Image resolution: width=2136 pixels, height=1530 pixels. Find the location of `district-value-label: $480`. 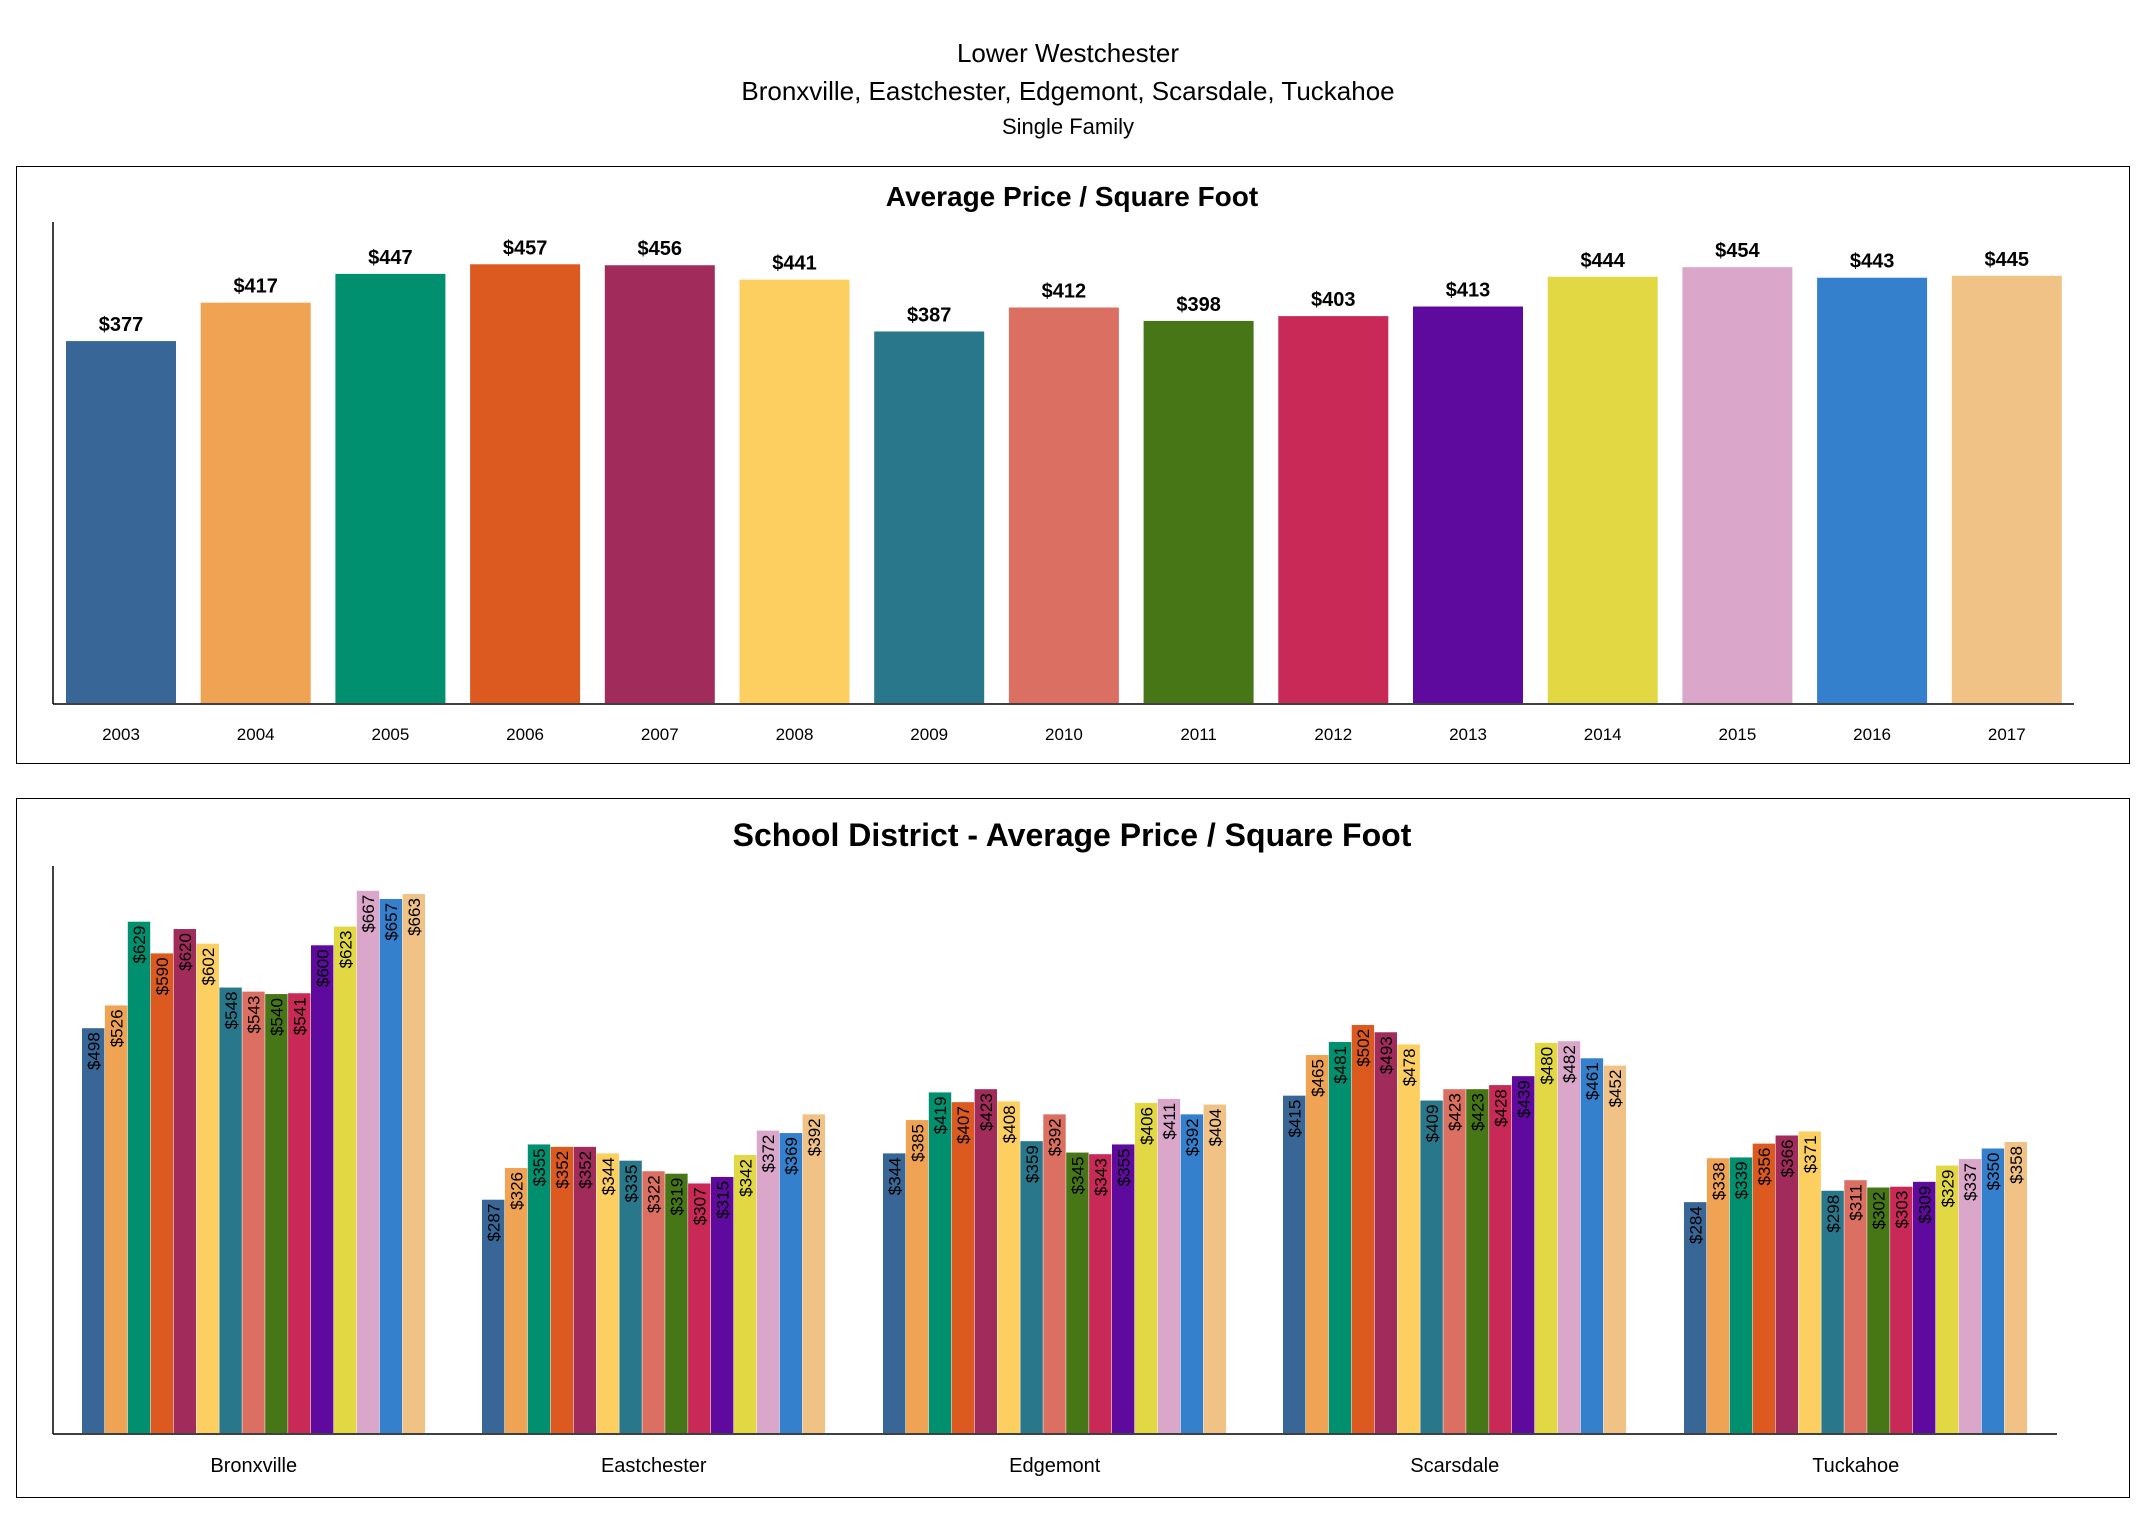

district-value-label: $480 is located at coordinates (1546, 1066).